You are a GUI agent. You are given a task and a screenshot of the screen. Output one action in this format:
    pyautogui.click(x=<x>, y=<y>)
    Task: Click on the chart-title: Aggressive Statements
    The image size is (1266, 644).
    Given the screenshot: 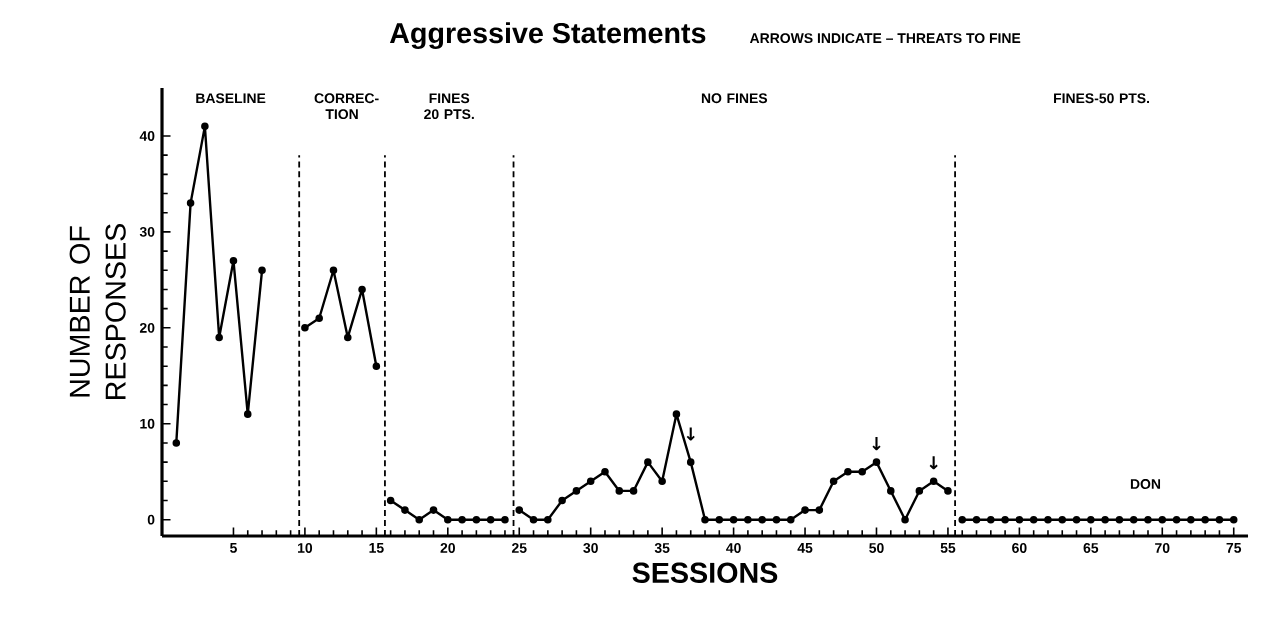 What is the action you would take?
    pyautogui.click(x=547, y=36)
    